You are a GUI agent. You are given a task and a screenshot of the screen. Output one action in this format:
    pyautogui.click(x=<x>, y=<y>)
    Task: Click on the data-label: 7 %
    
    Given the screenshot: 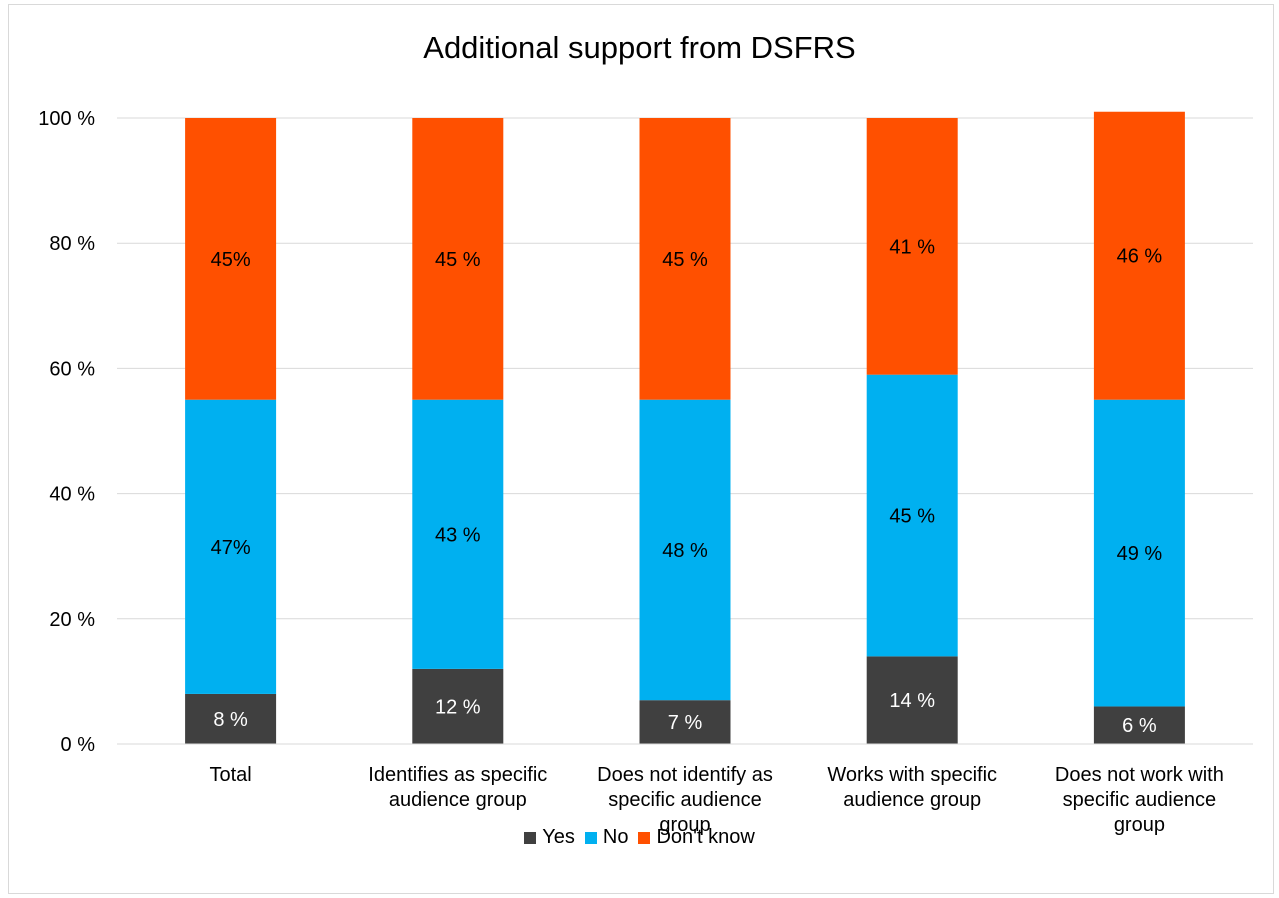 What is the action you would take?
    pyautogui.click(x=685, y=723)
    